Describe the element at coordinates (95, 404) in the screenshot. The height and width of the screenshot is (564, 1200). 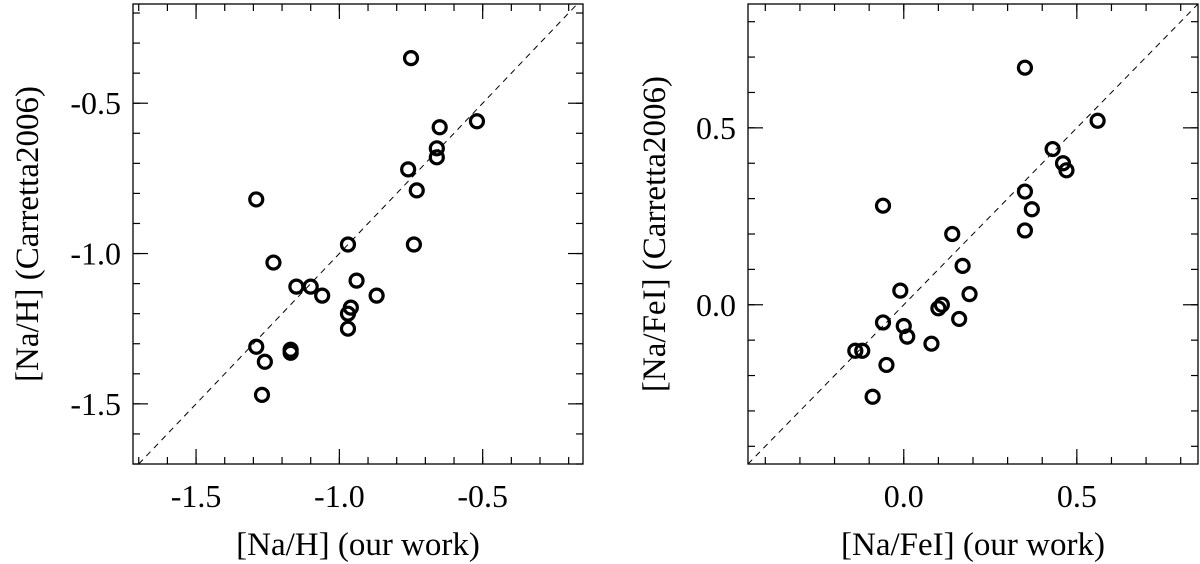
I see `y-tick-label: -1.5` at that location.